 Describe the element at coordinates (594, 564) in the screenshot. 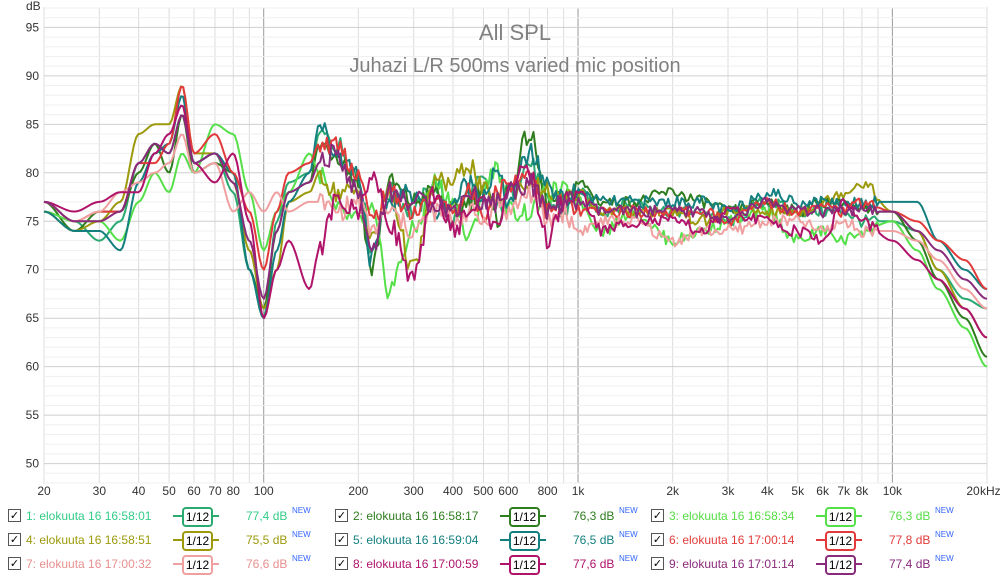

I see `legend-spl-8: 77,6 dB` at that location.